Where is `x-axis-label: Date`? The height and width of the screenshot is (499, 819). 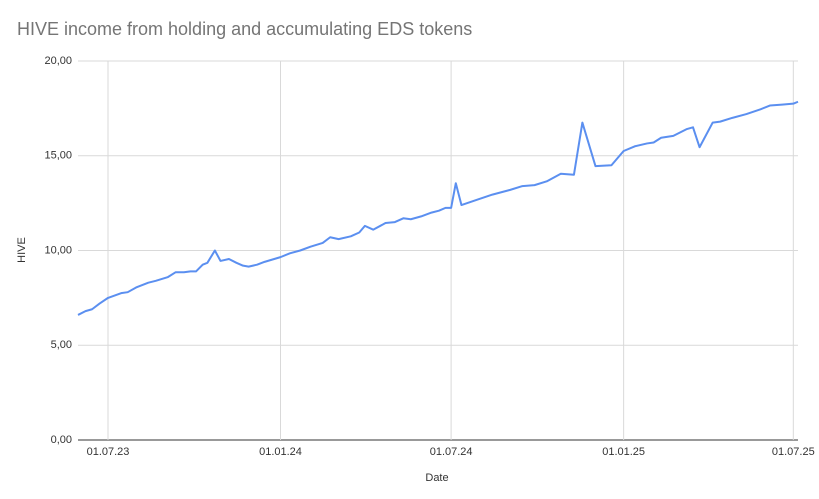 x-axis-label: Date is located at coordinates (436, 478).